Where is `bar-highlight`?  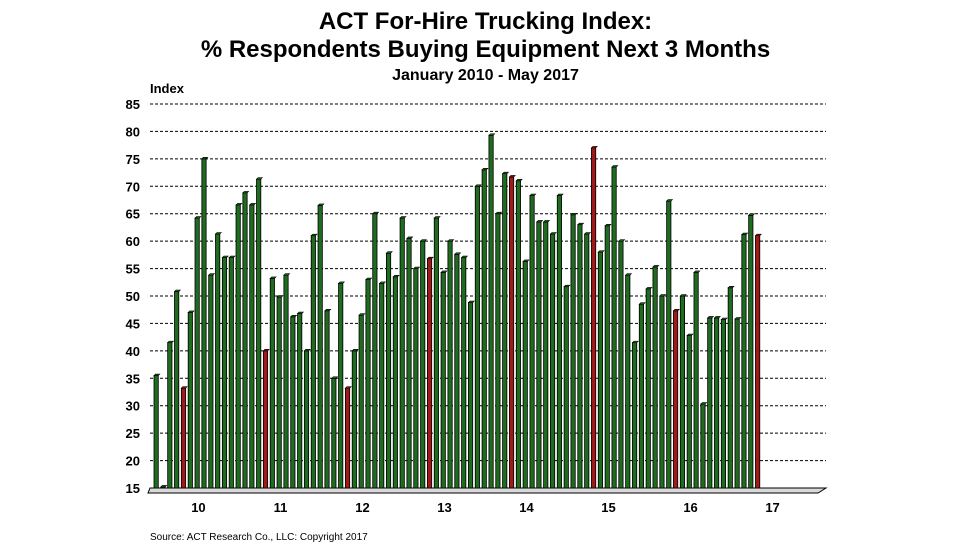
bar-highlight is located at coordinates (348, 437).